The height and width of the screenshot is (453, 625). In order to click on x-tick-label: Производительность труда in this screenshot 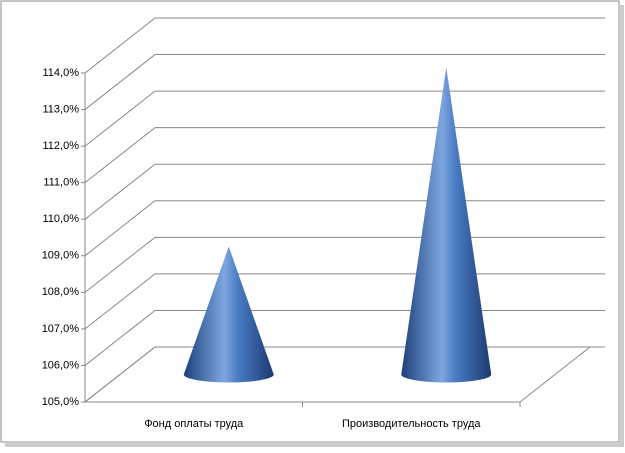, I will do `click(411, 424)`.